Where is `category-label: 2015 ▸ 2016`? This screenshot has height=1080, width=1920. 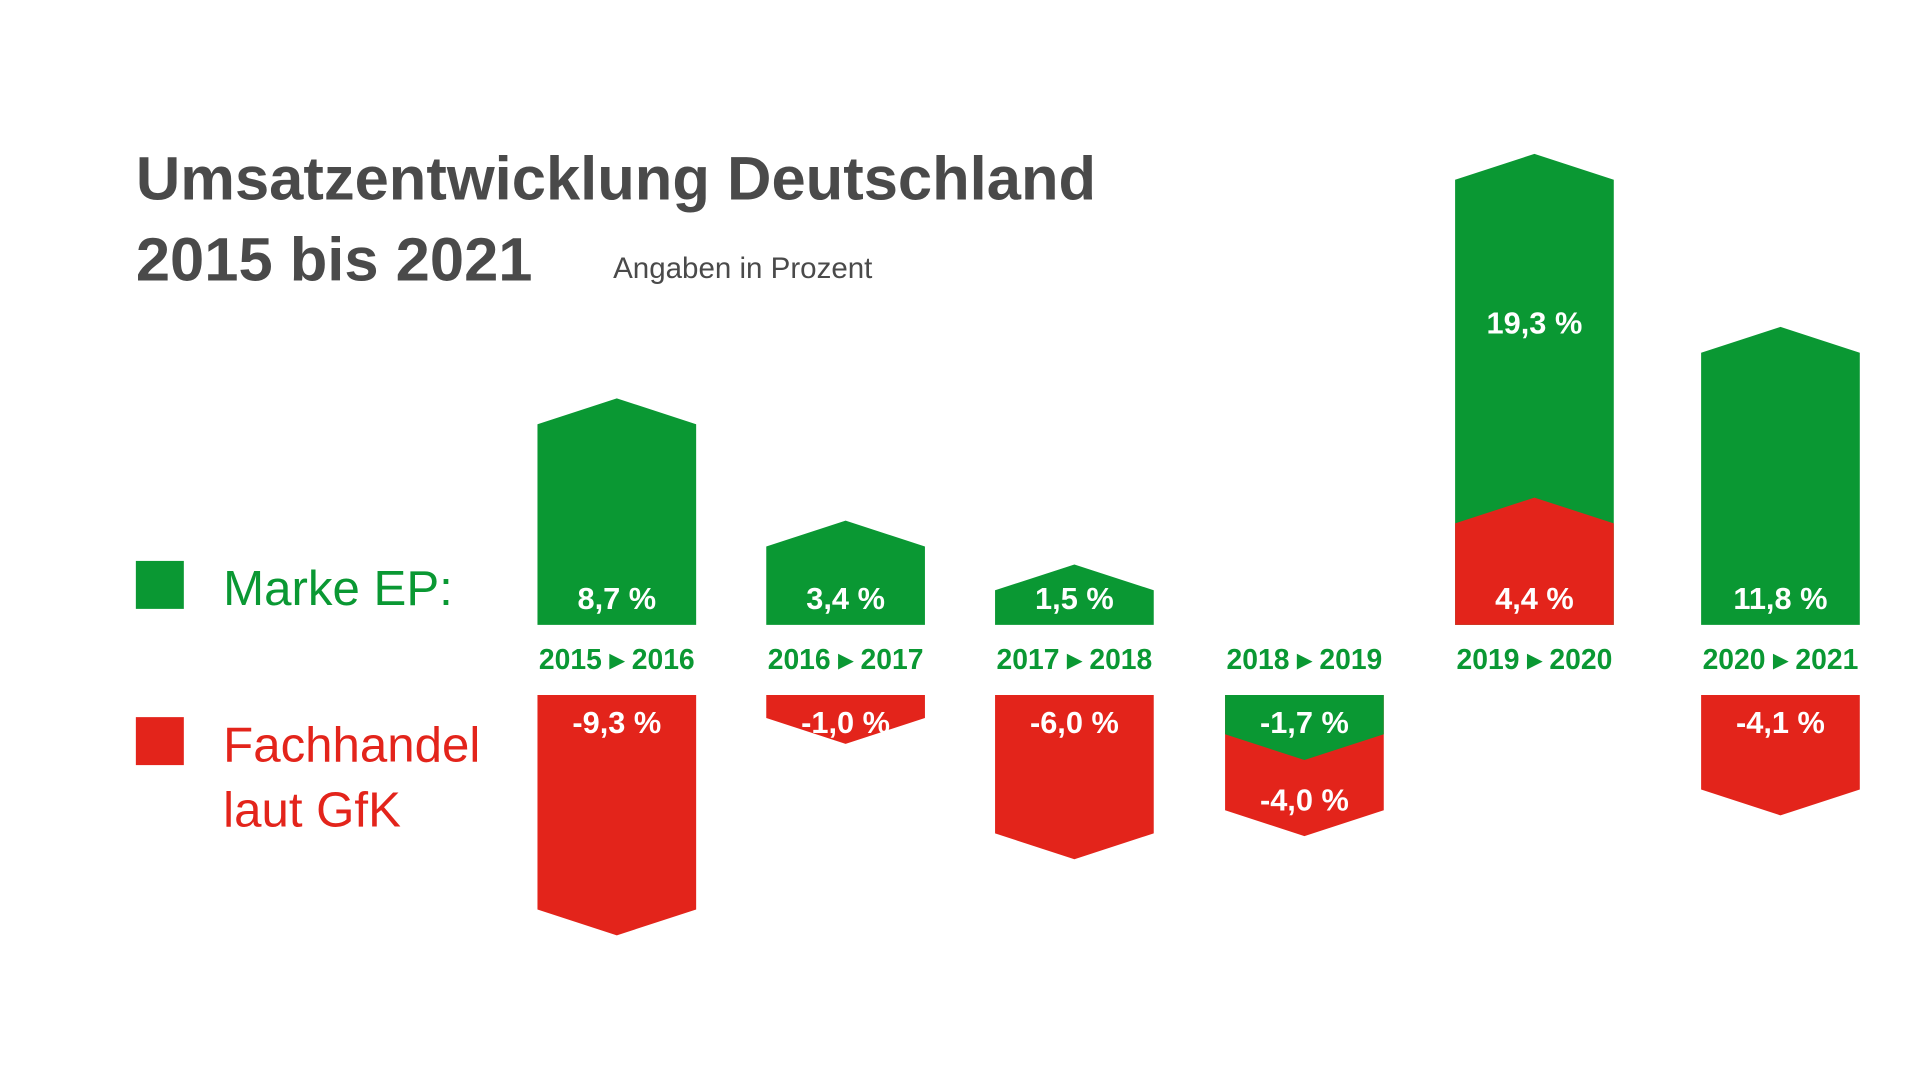 category-label: 2015 ▸ 2016 is located at coordinates (617, 659).